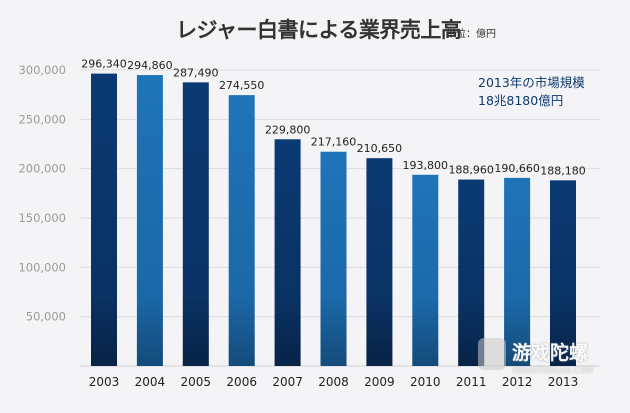 This screenshot has width=630, height=413. Describe the element at coordinates (380, 148) in the screenshot. I see `value-label-2009: 210,650` at that location.